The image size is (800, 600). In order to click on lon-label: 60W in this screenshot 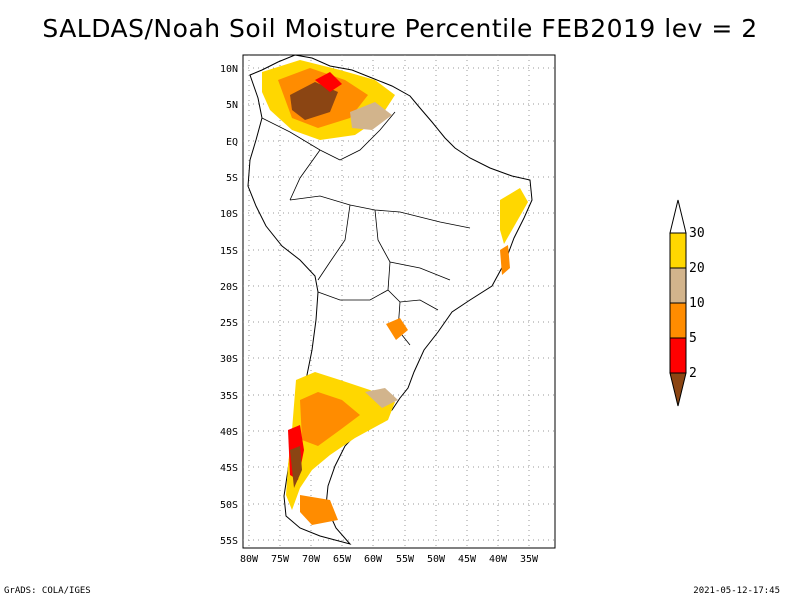, I will do `click(373, 559)`.